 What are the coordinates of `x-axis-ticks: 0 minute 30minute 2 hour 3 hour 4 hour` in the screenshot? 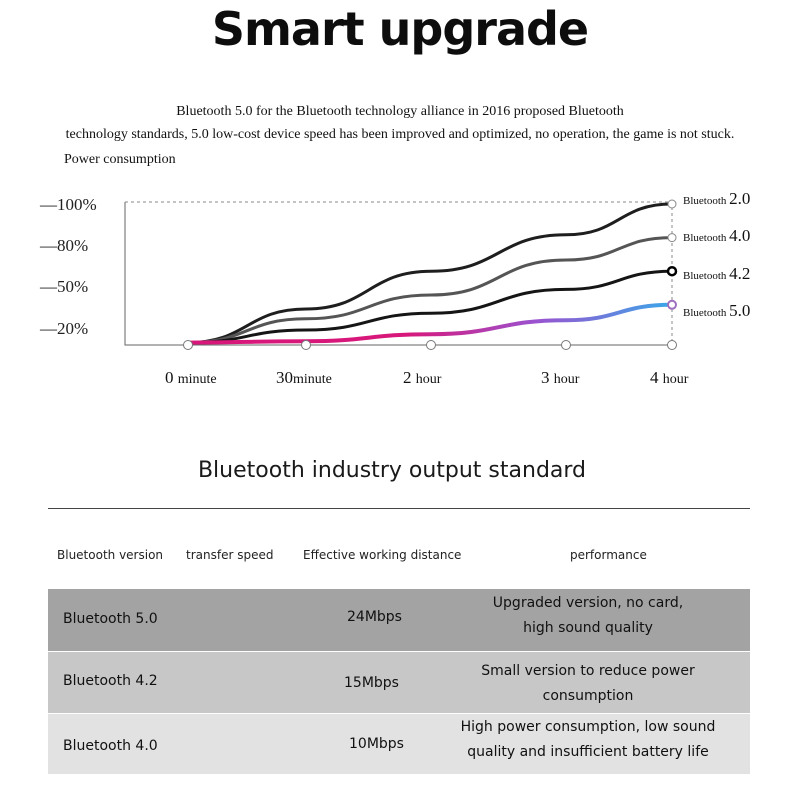 It's located at (427, 377).